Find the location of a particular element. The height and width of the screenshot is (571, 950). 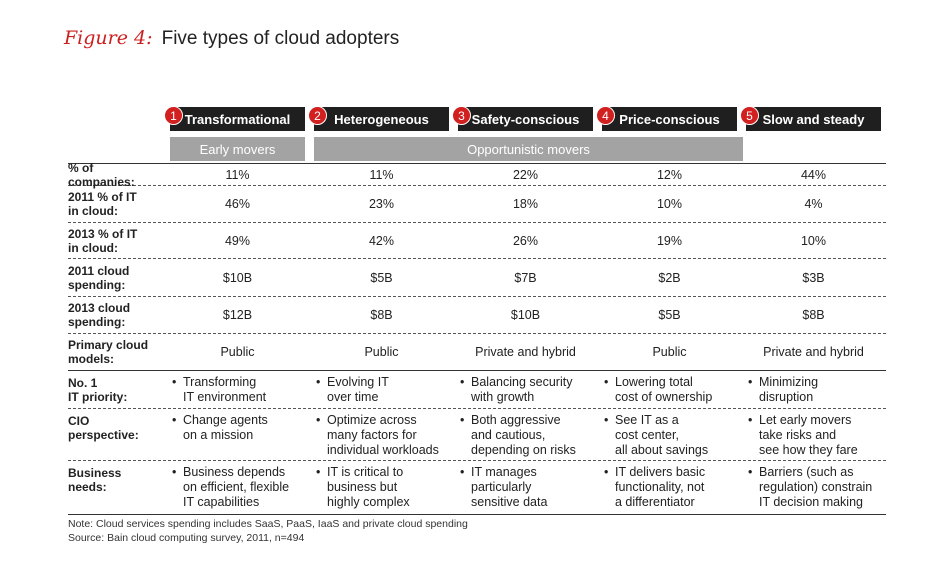

column-header-label: Heterogeneous is located at coordinates (381, 119).